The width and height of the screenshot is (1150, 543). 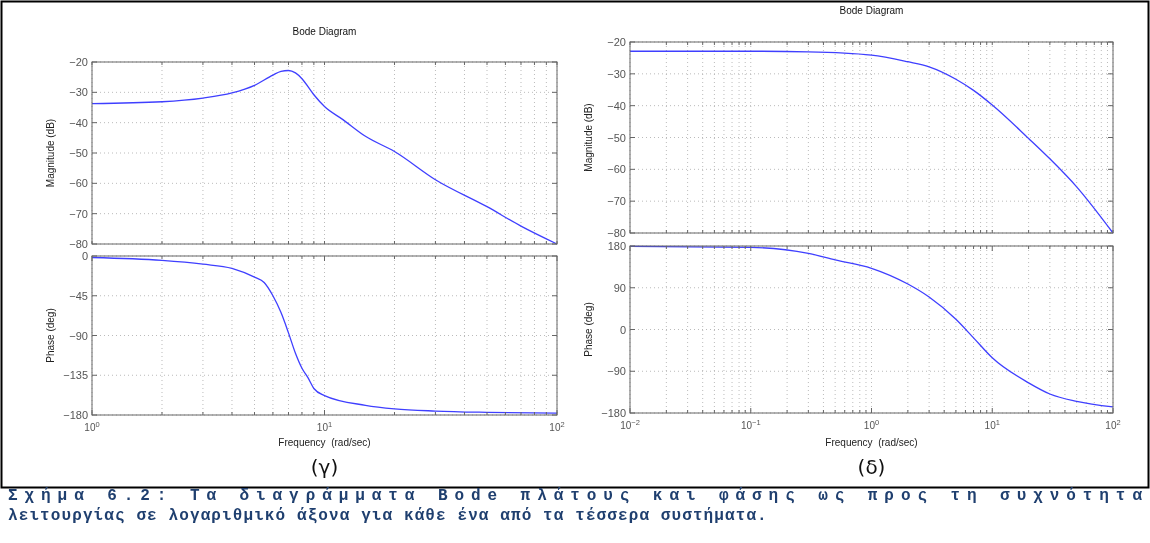 What do you see at coordinates (750, 424) in the screenshot?
I see `x-tick-label: 10$^{−1}$` at bounding box center [750, 424].